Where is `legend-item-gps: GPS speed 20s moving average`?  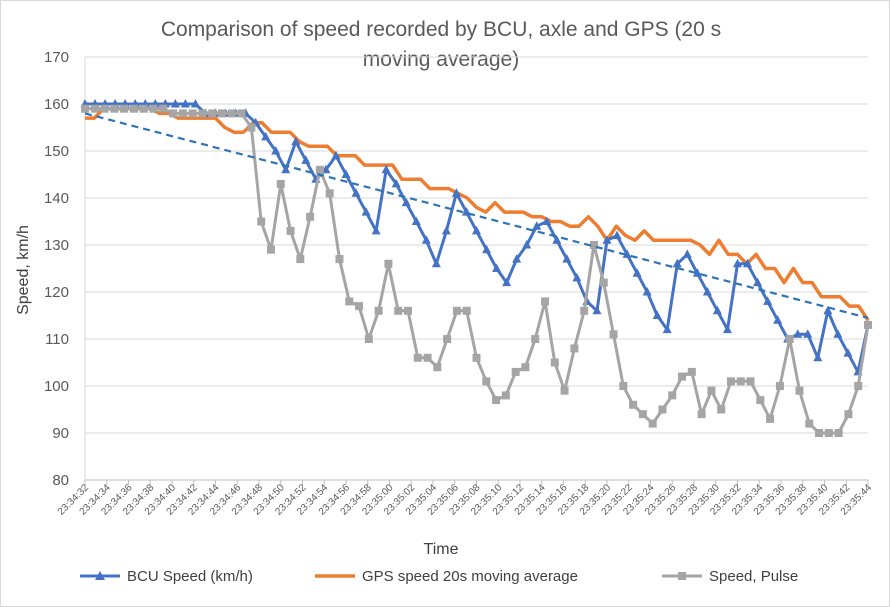 legend-item-gps: GPS speed 20s moving average is located at coordinates (446, 576).